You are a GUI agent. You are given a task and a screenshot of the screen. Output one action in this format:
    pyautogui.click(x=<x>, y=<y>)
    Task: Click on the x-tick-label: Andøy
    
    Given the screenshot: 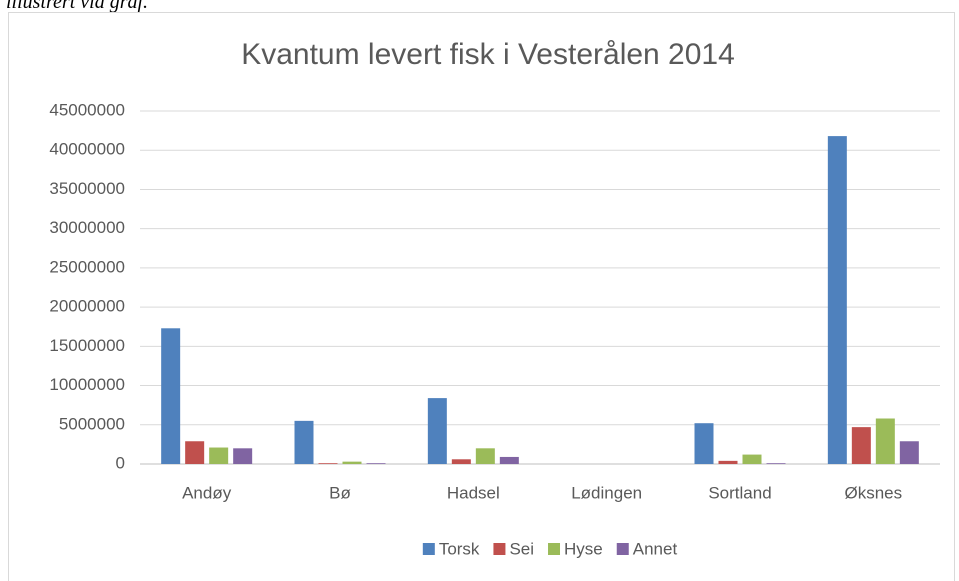 What is the action you would take?
    pyautogui.click(x=207, y=492)
    